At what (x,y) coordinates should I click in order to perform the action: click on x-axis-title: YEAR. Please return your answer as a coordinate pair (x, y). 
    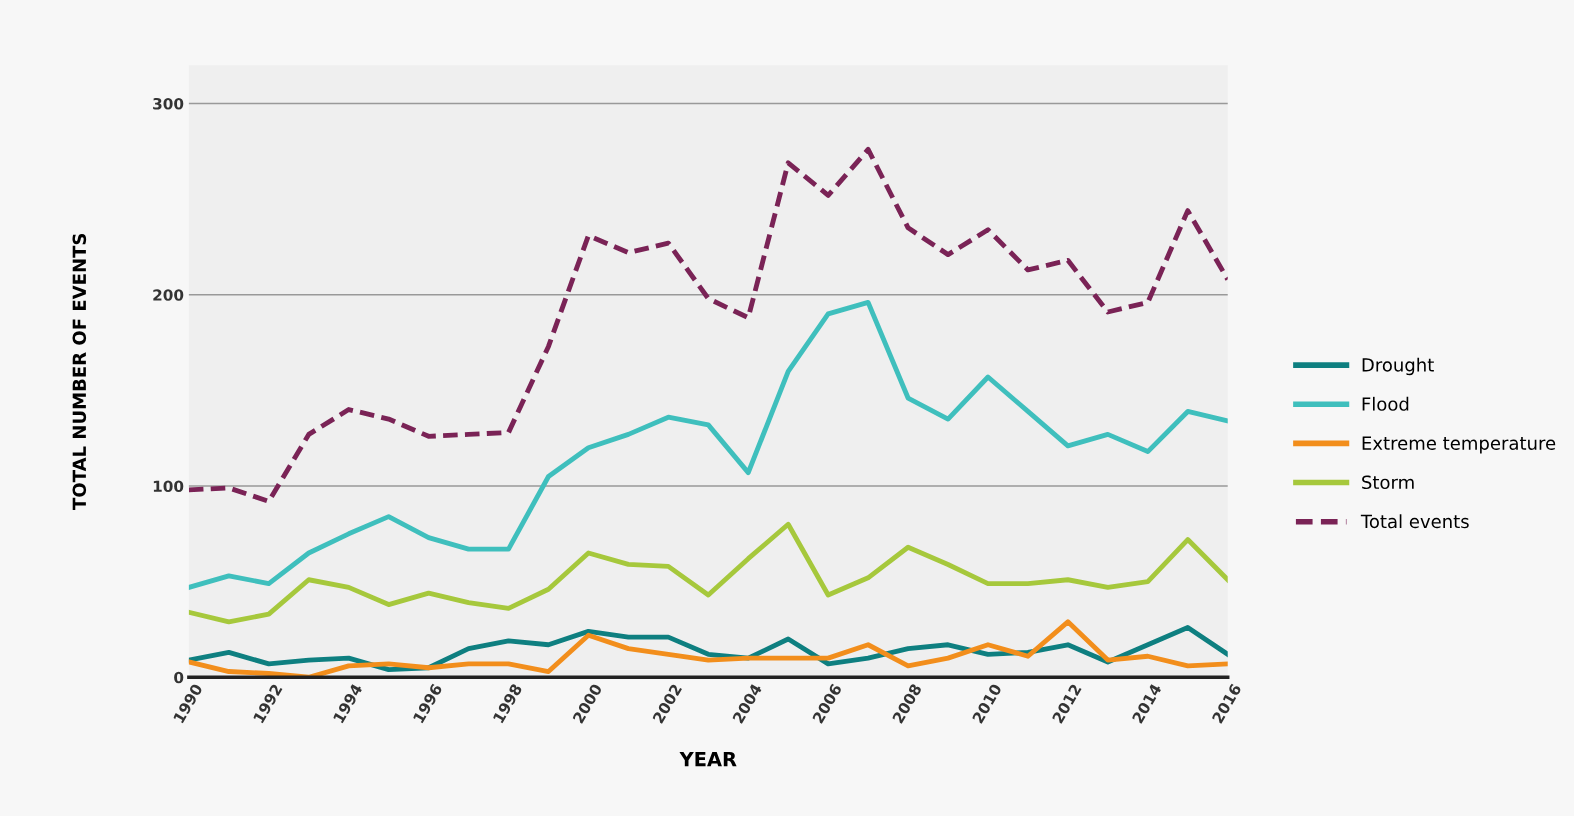
    Looking at the image, I should click on (708, 759).